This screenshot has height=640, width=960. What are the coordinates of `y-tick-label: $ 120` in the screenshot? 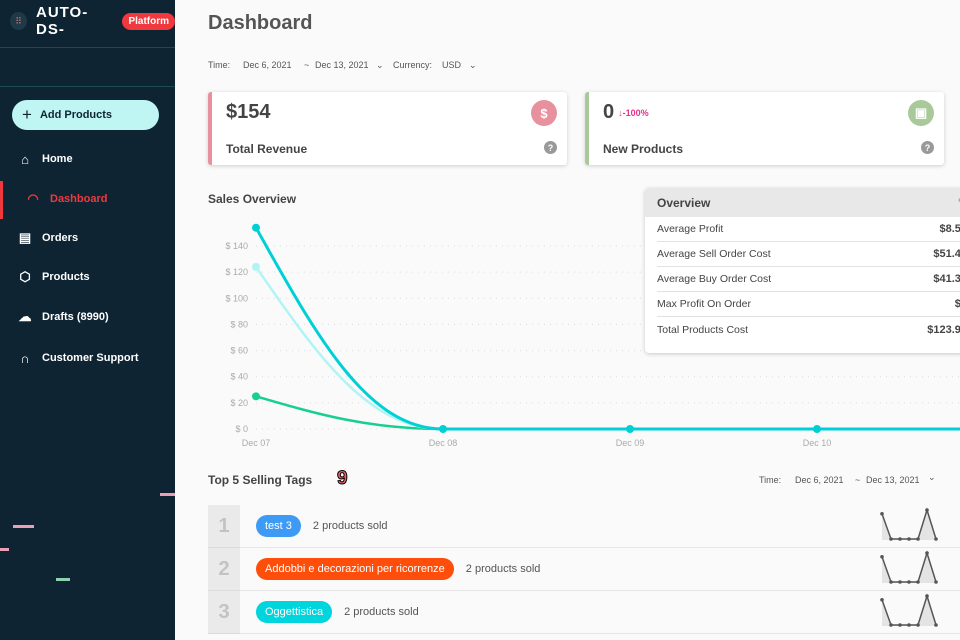 It's located at (236, 272).